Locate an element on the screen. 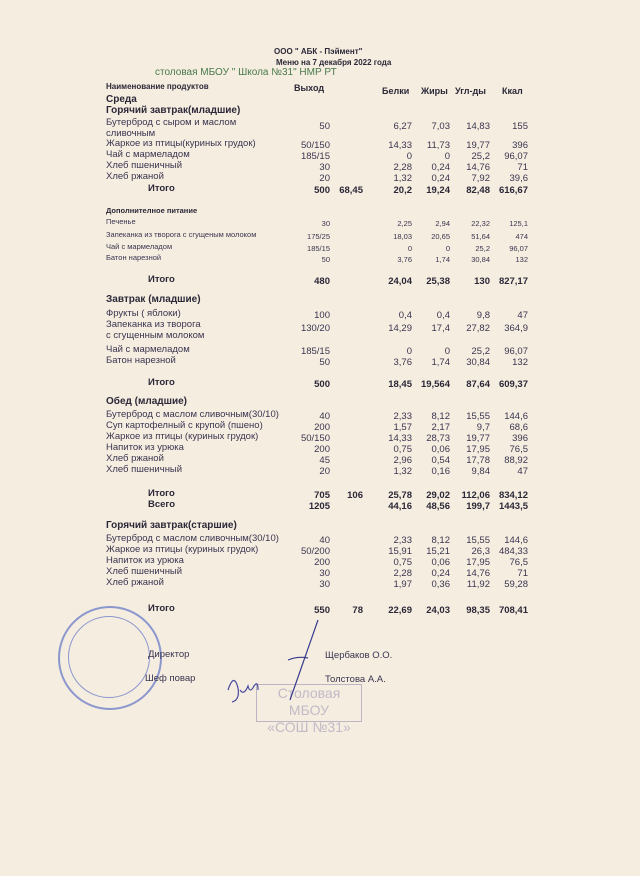  total-b: 24,04 is located at coordinates (400, 281).